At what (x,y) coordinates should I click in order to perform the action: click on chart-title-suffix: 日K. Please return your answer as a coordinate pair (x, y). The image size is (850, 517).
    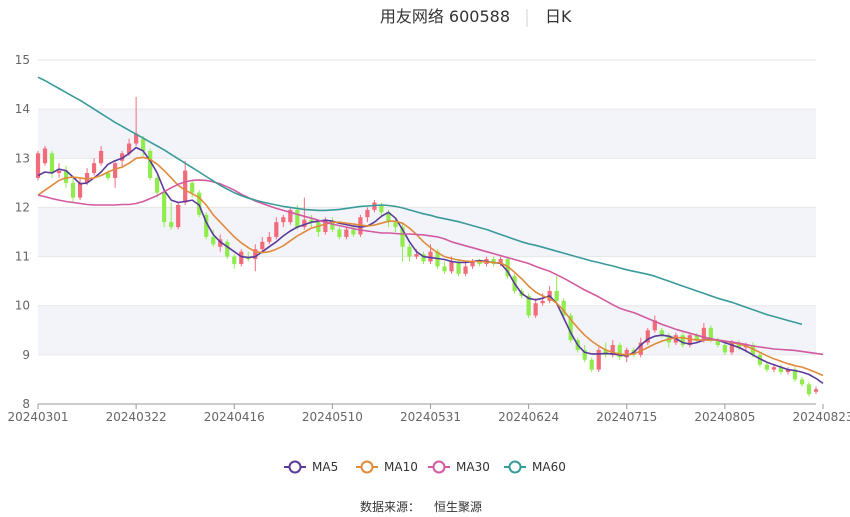
    Looking at the image, I should click on (558, 16).